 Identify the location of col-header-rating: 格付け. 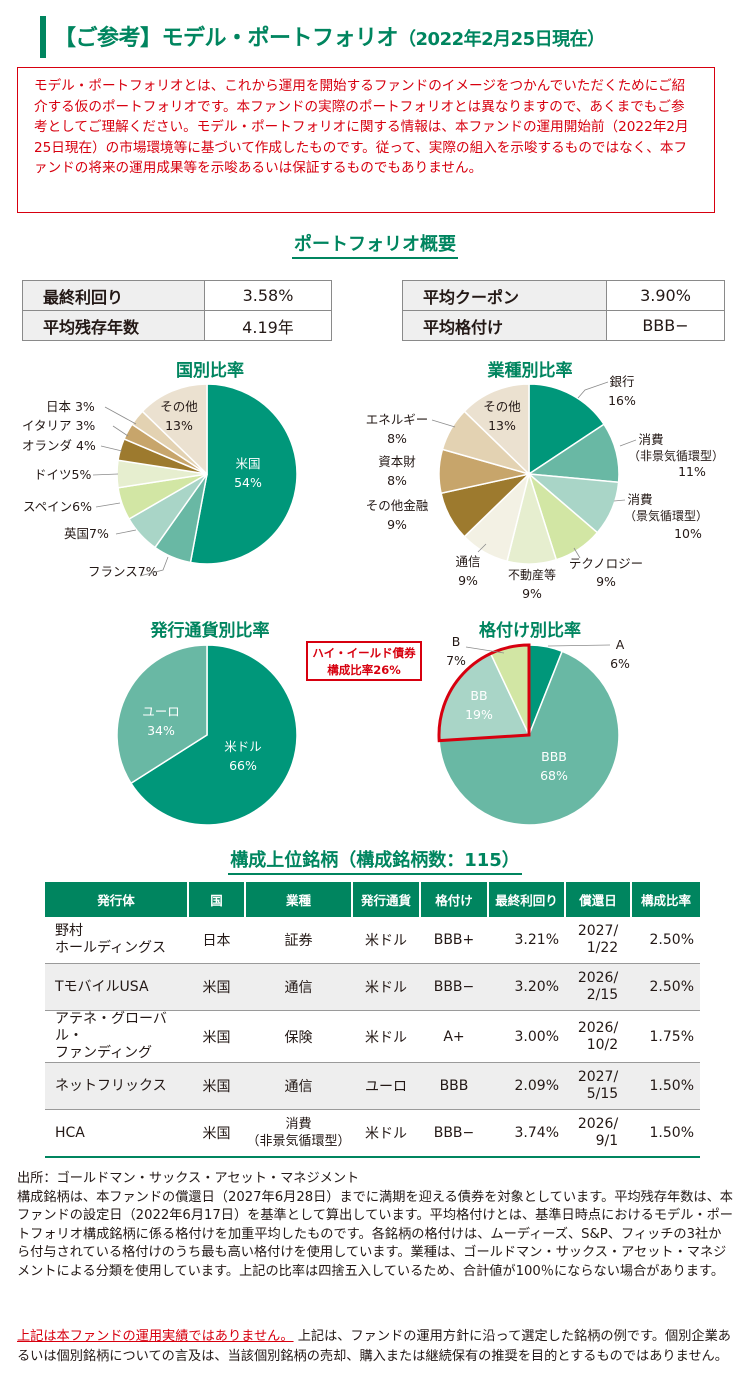
(454, 899).